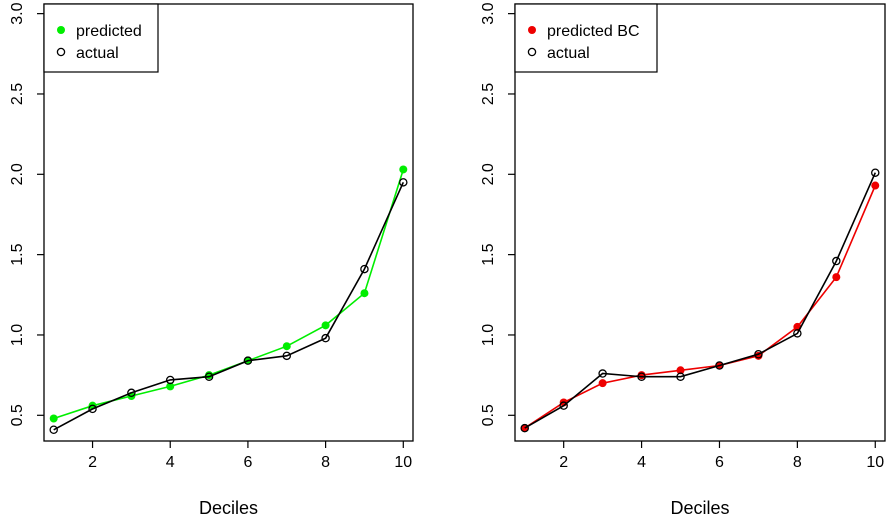 The image size is (886, 520). I want to click on legend: predicted actual, so click(101, 38).